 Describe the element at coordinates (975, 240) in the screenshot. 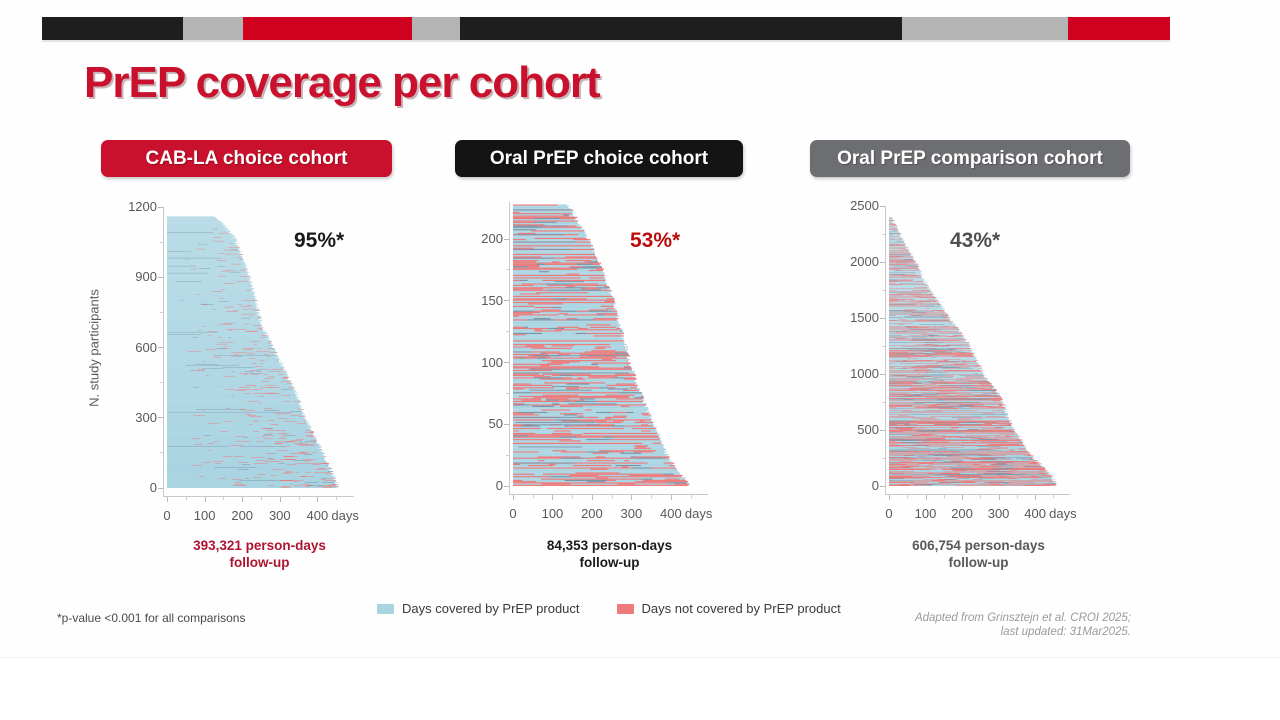

I see `coverage-percent-label: 43%*` at that location.